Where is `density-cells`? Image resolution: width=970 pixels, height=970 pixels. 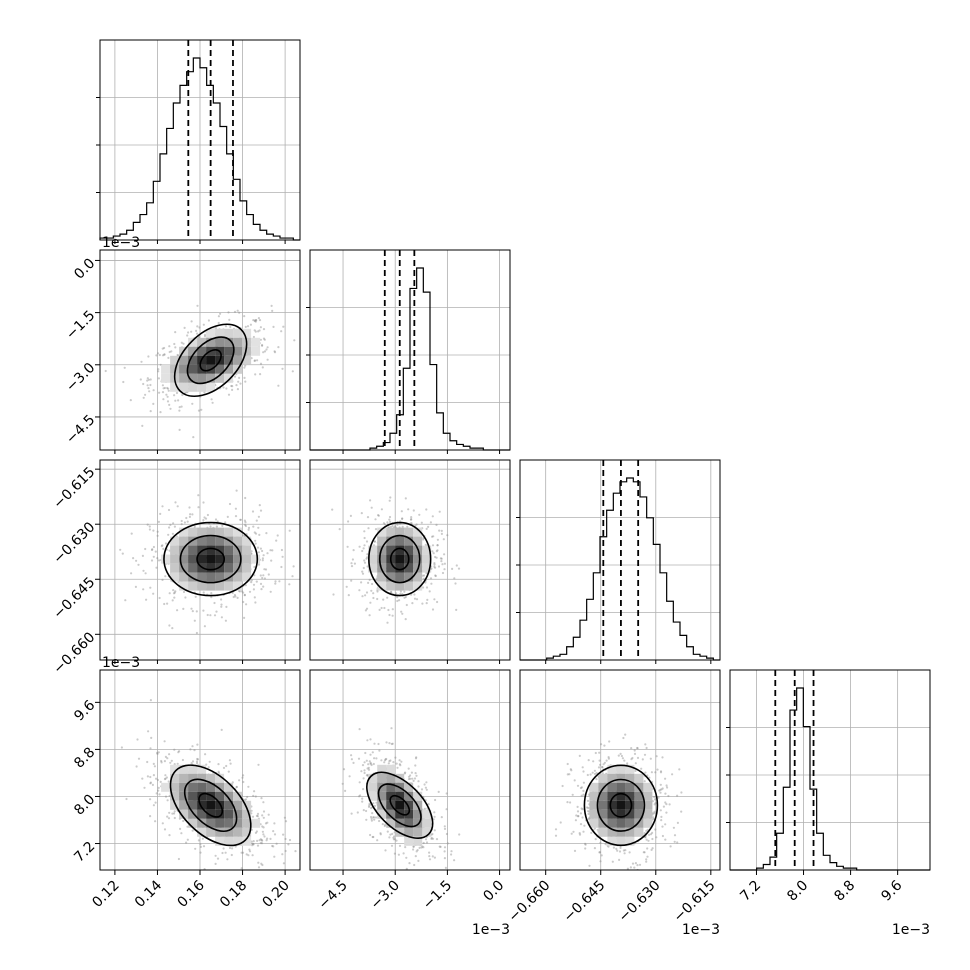 density-cells is located at coordinates (400, 559).